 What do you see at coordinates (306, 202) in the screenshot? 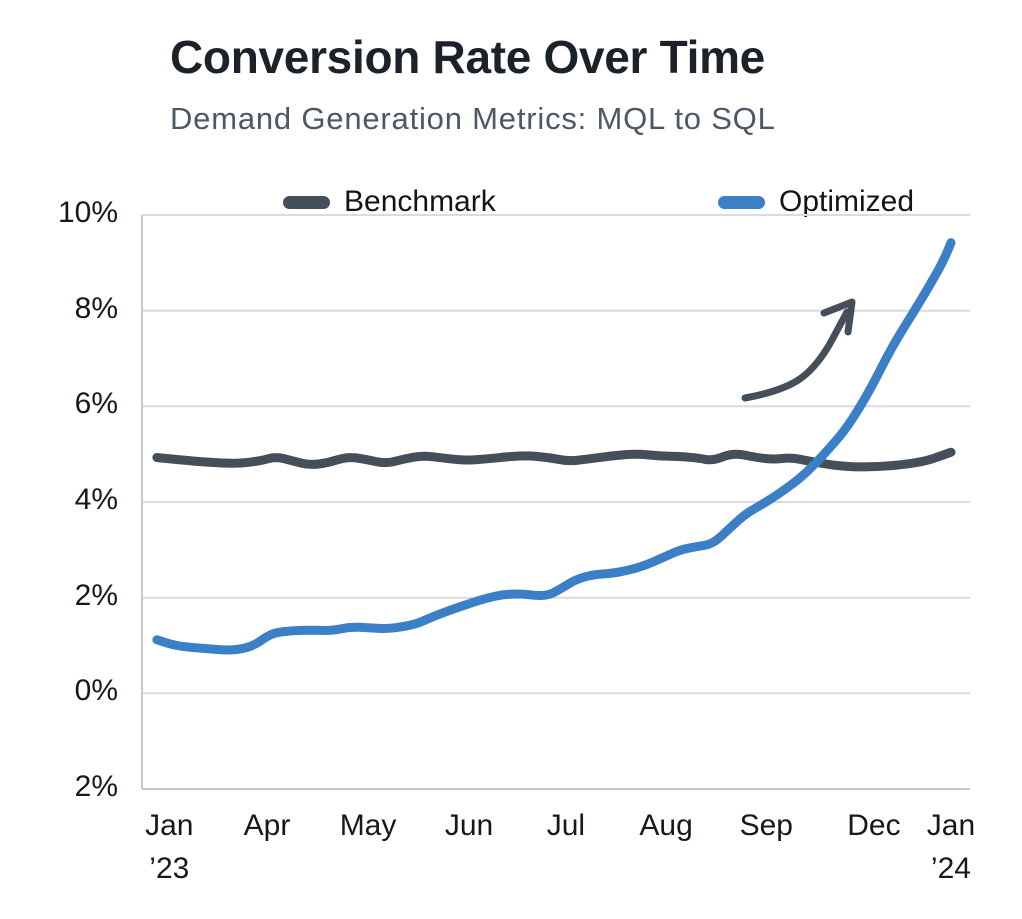
I see `benchmark-line-swatch` at bounding box center [306, 202].